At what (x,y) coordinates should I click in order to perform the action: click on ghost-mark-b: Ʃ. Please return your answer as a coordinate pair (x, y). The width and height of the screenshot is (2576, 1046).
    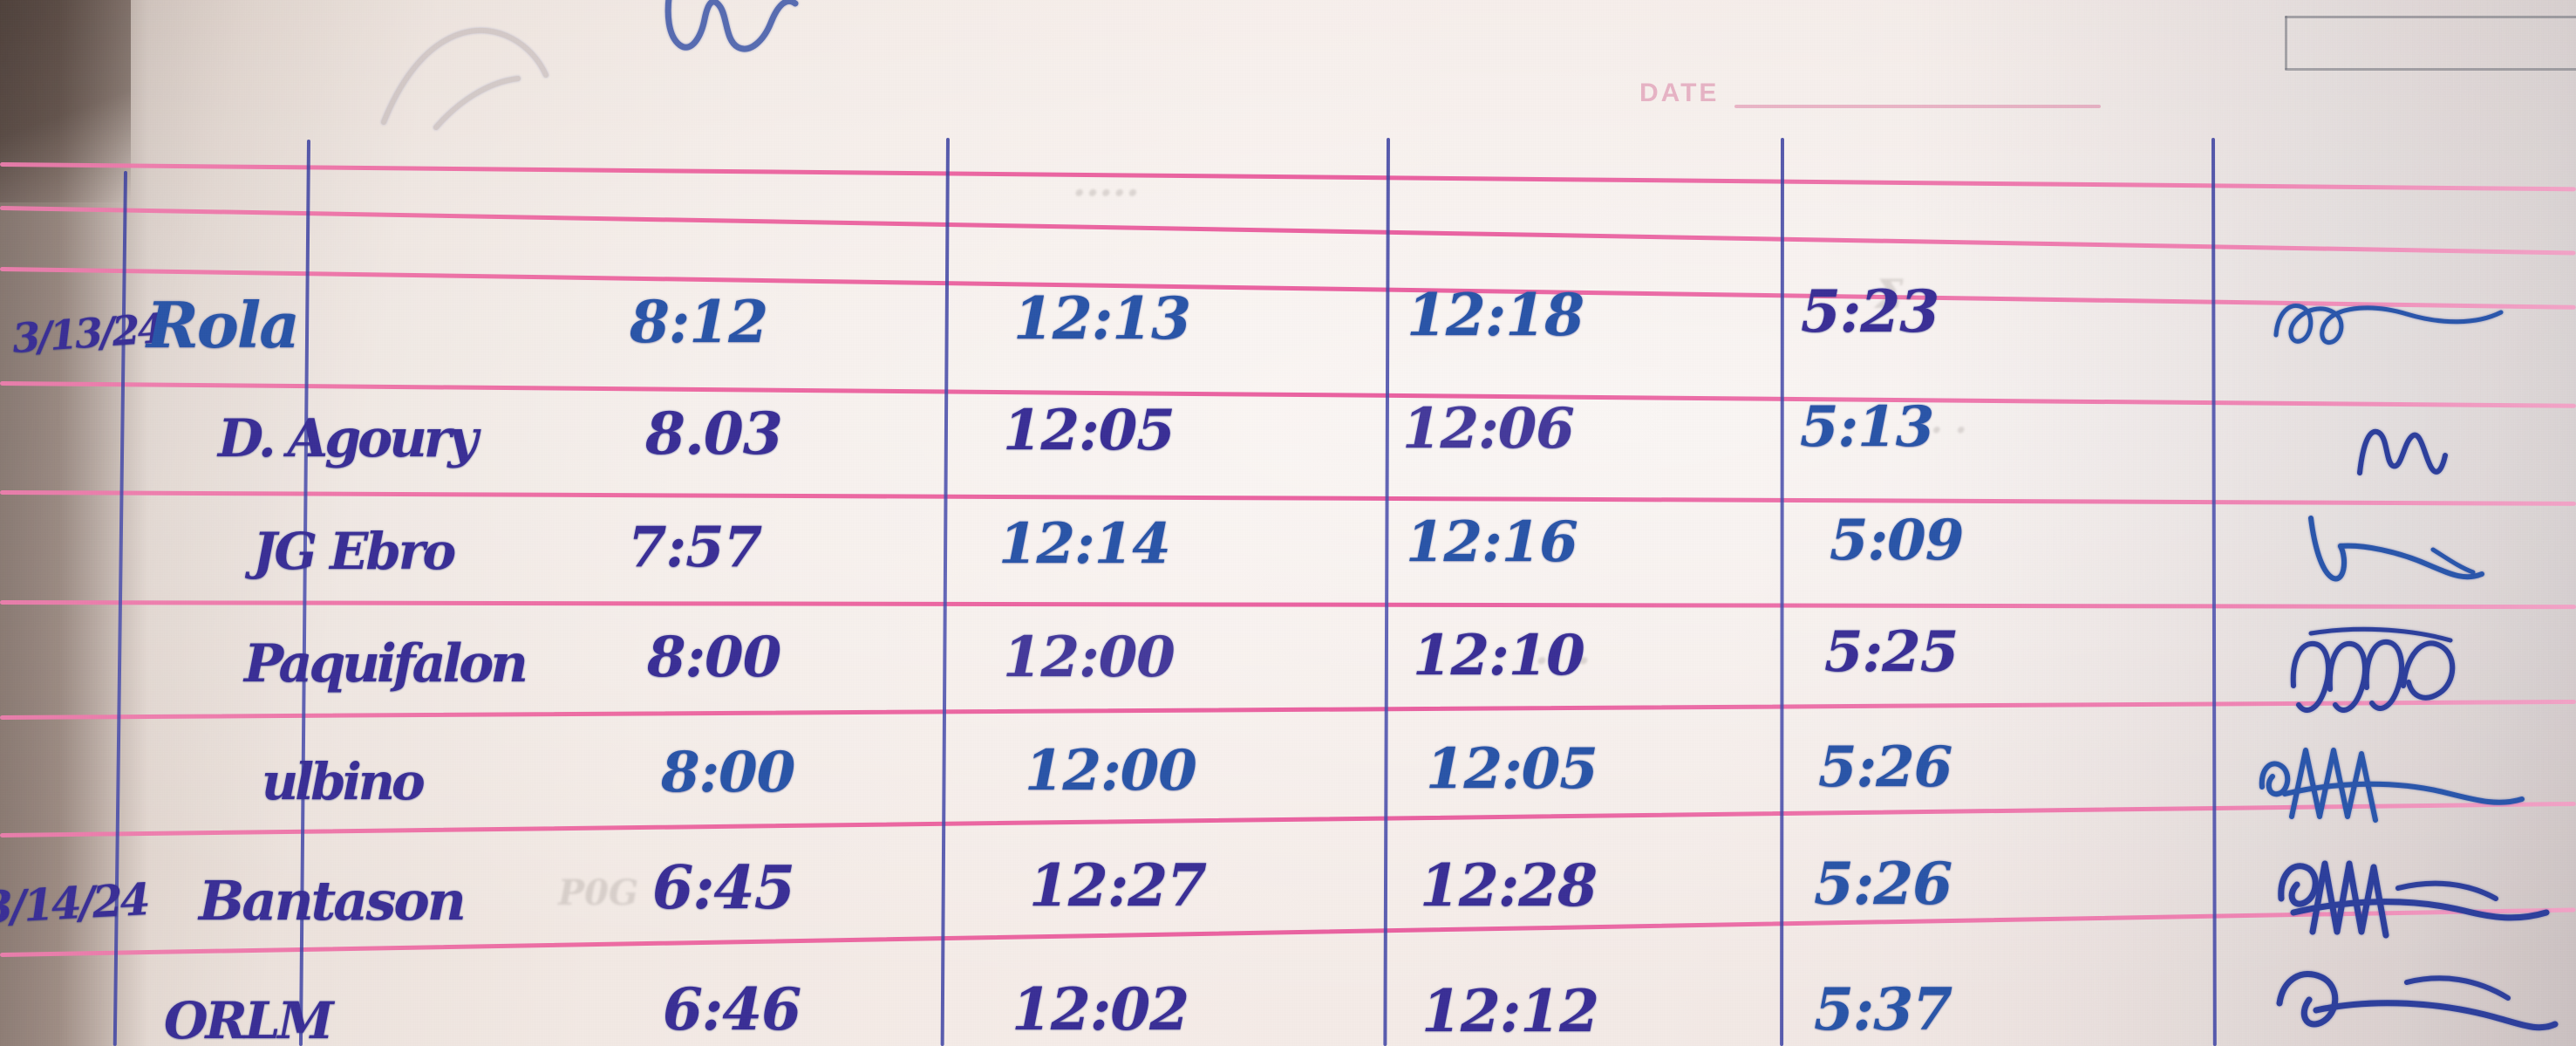
    Looking at the image, I should click on (1890, 294).